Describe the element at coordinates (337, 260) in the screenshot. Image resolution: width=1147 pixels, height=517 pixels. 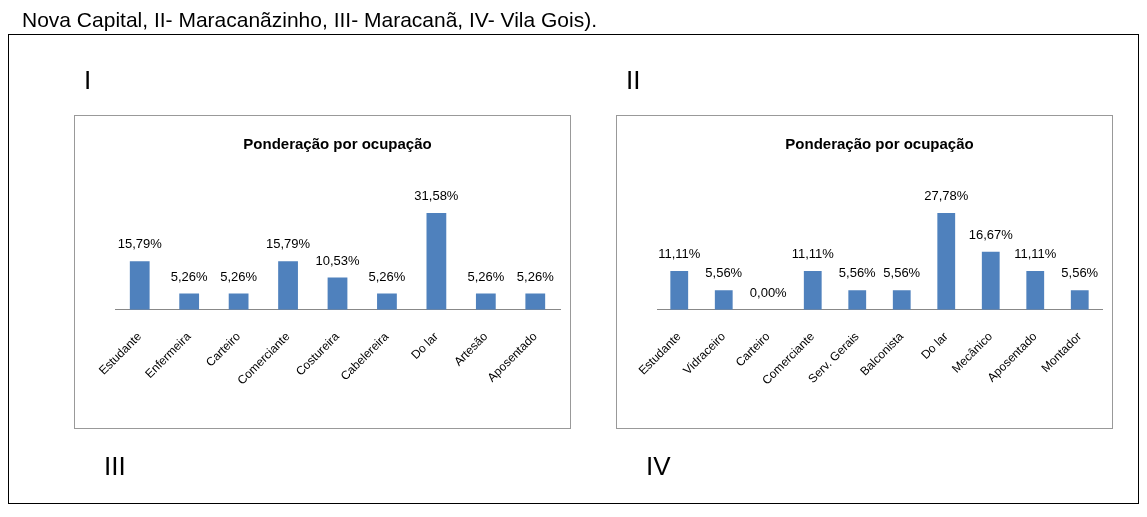
I see `data-label: 10,53%` at that location.